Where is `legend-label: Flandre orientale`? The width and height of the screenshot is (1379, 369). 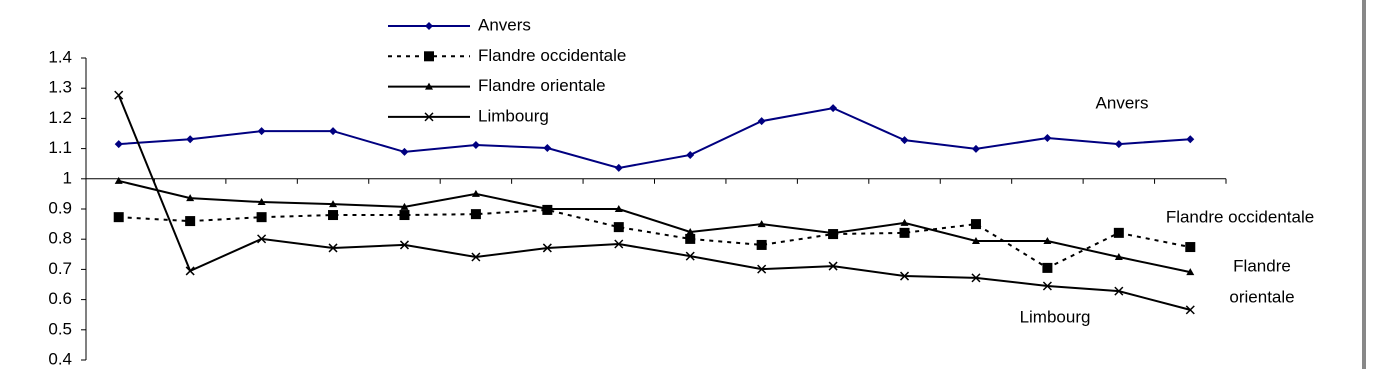
legend-label: Flandre orientale is located at coordinates (542, 85).